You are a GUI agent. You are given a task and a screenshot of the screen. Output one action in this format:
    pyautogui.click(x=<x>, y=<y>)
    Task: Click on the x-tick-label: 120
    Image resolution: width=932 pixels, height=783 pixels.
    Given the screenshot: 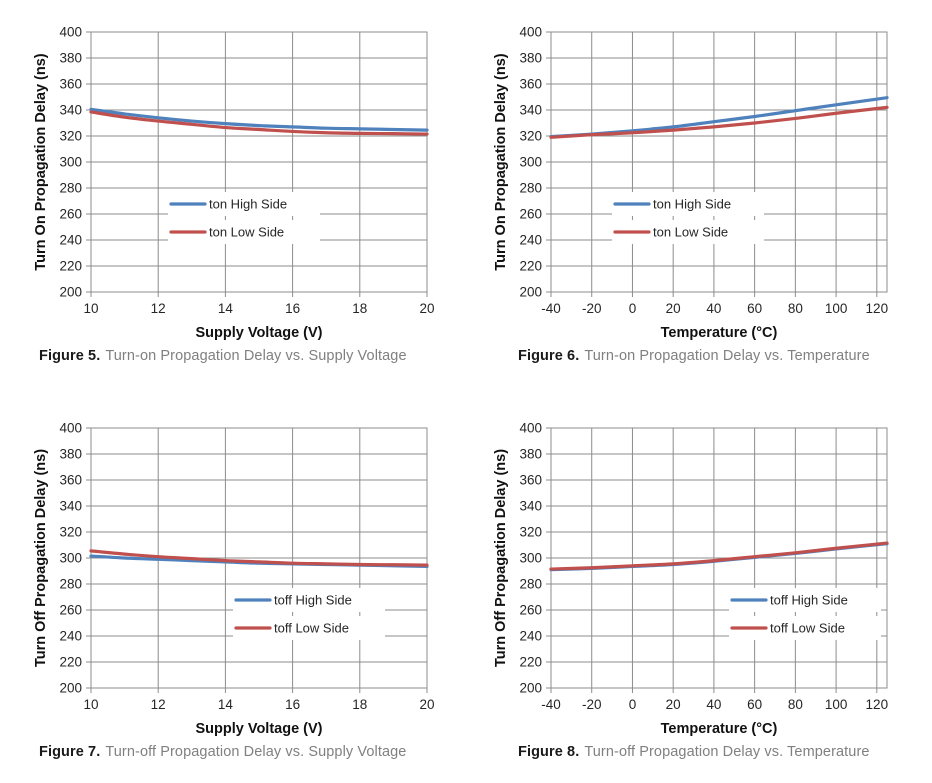 What is the action you would take?
    pyautogui.click(x=877, y=704)
    